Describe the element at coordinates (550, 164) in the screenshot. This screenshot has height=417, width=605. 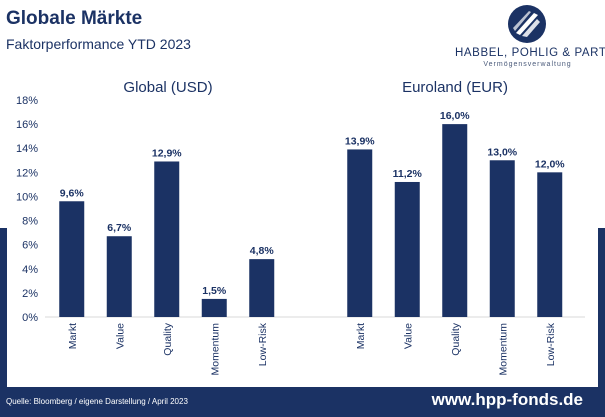
I see `data-label: 12,0%` at that location.